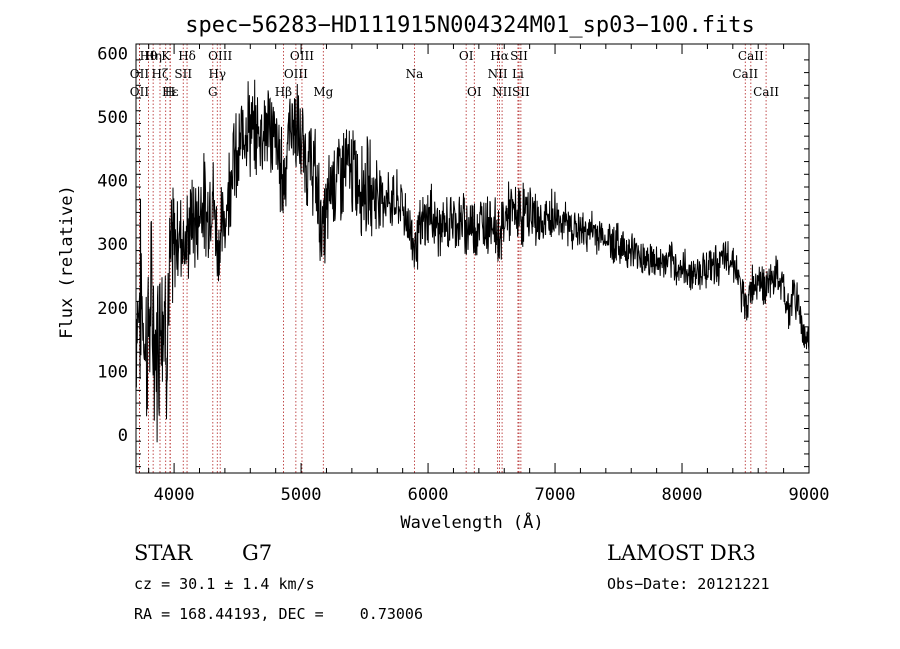  Describe the element at coordinates (278, 614) in the screenshot. I see `coordinates: RA = 168.44193, DEC = 0.73006` at that location.